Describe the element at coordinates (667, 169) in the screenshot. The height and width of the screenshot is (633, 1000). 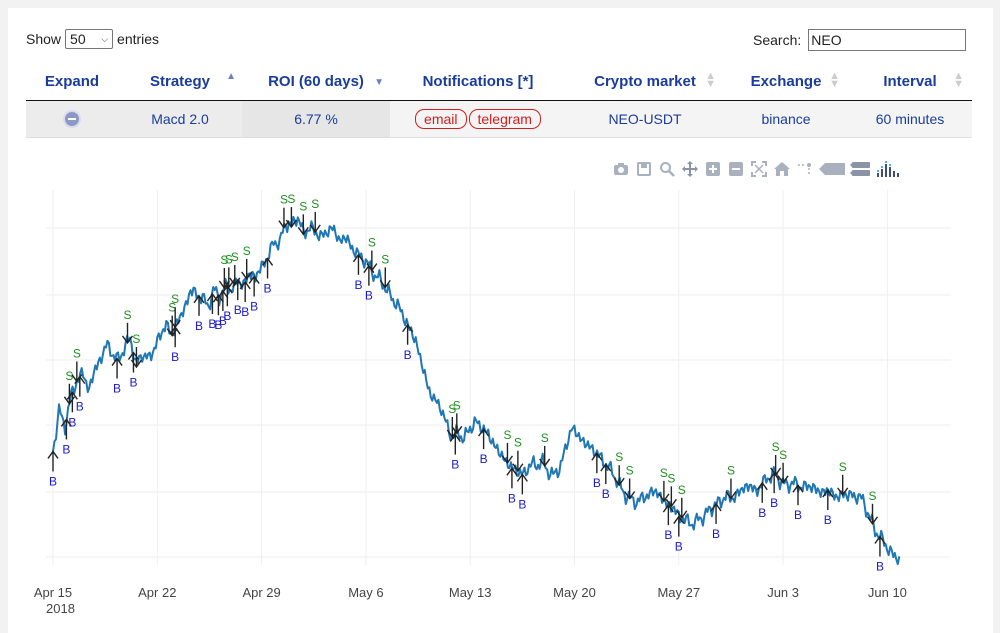
I see `zoom-icon` at that location.